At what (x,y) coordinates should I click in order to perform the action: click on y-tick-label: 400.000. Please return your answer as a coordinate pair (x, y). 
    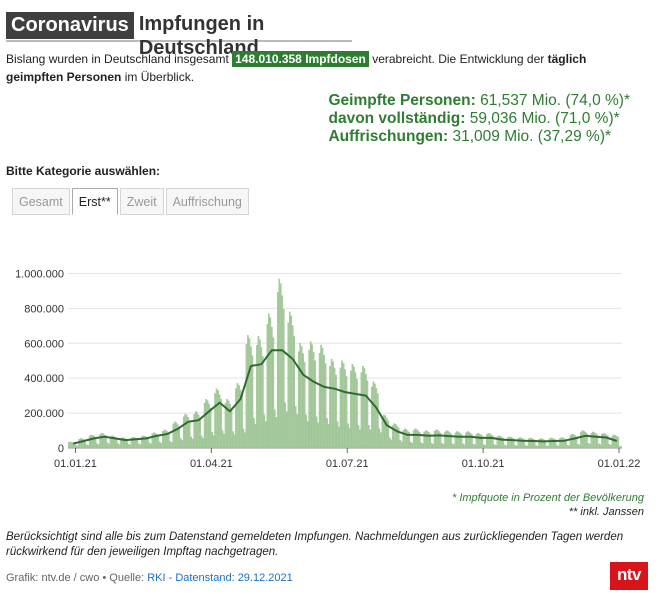
    Looking at the image, I should click on (44, 379).